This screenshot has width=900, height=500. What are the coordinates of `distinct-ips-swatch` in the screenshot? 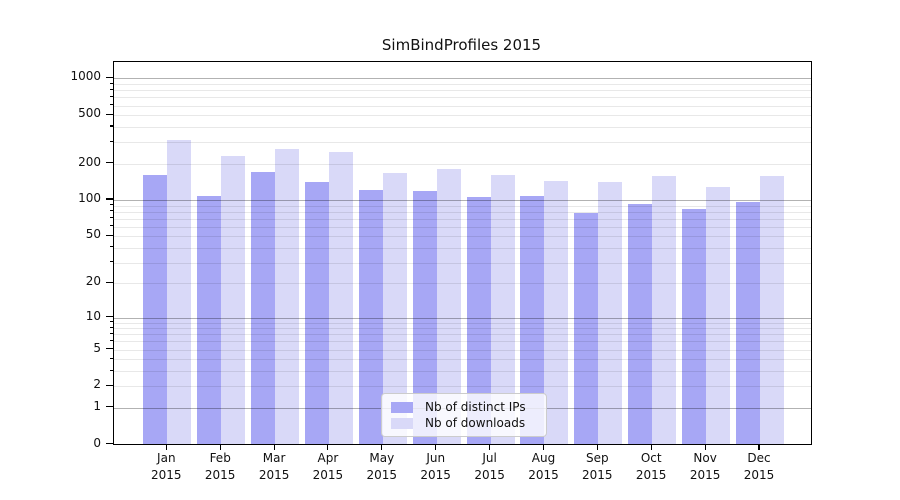 It's located at (402, 407).